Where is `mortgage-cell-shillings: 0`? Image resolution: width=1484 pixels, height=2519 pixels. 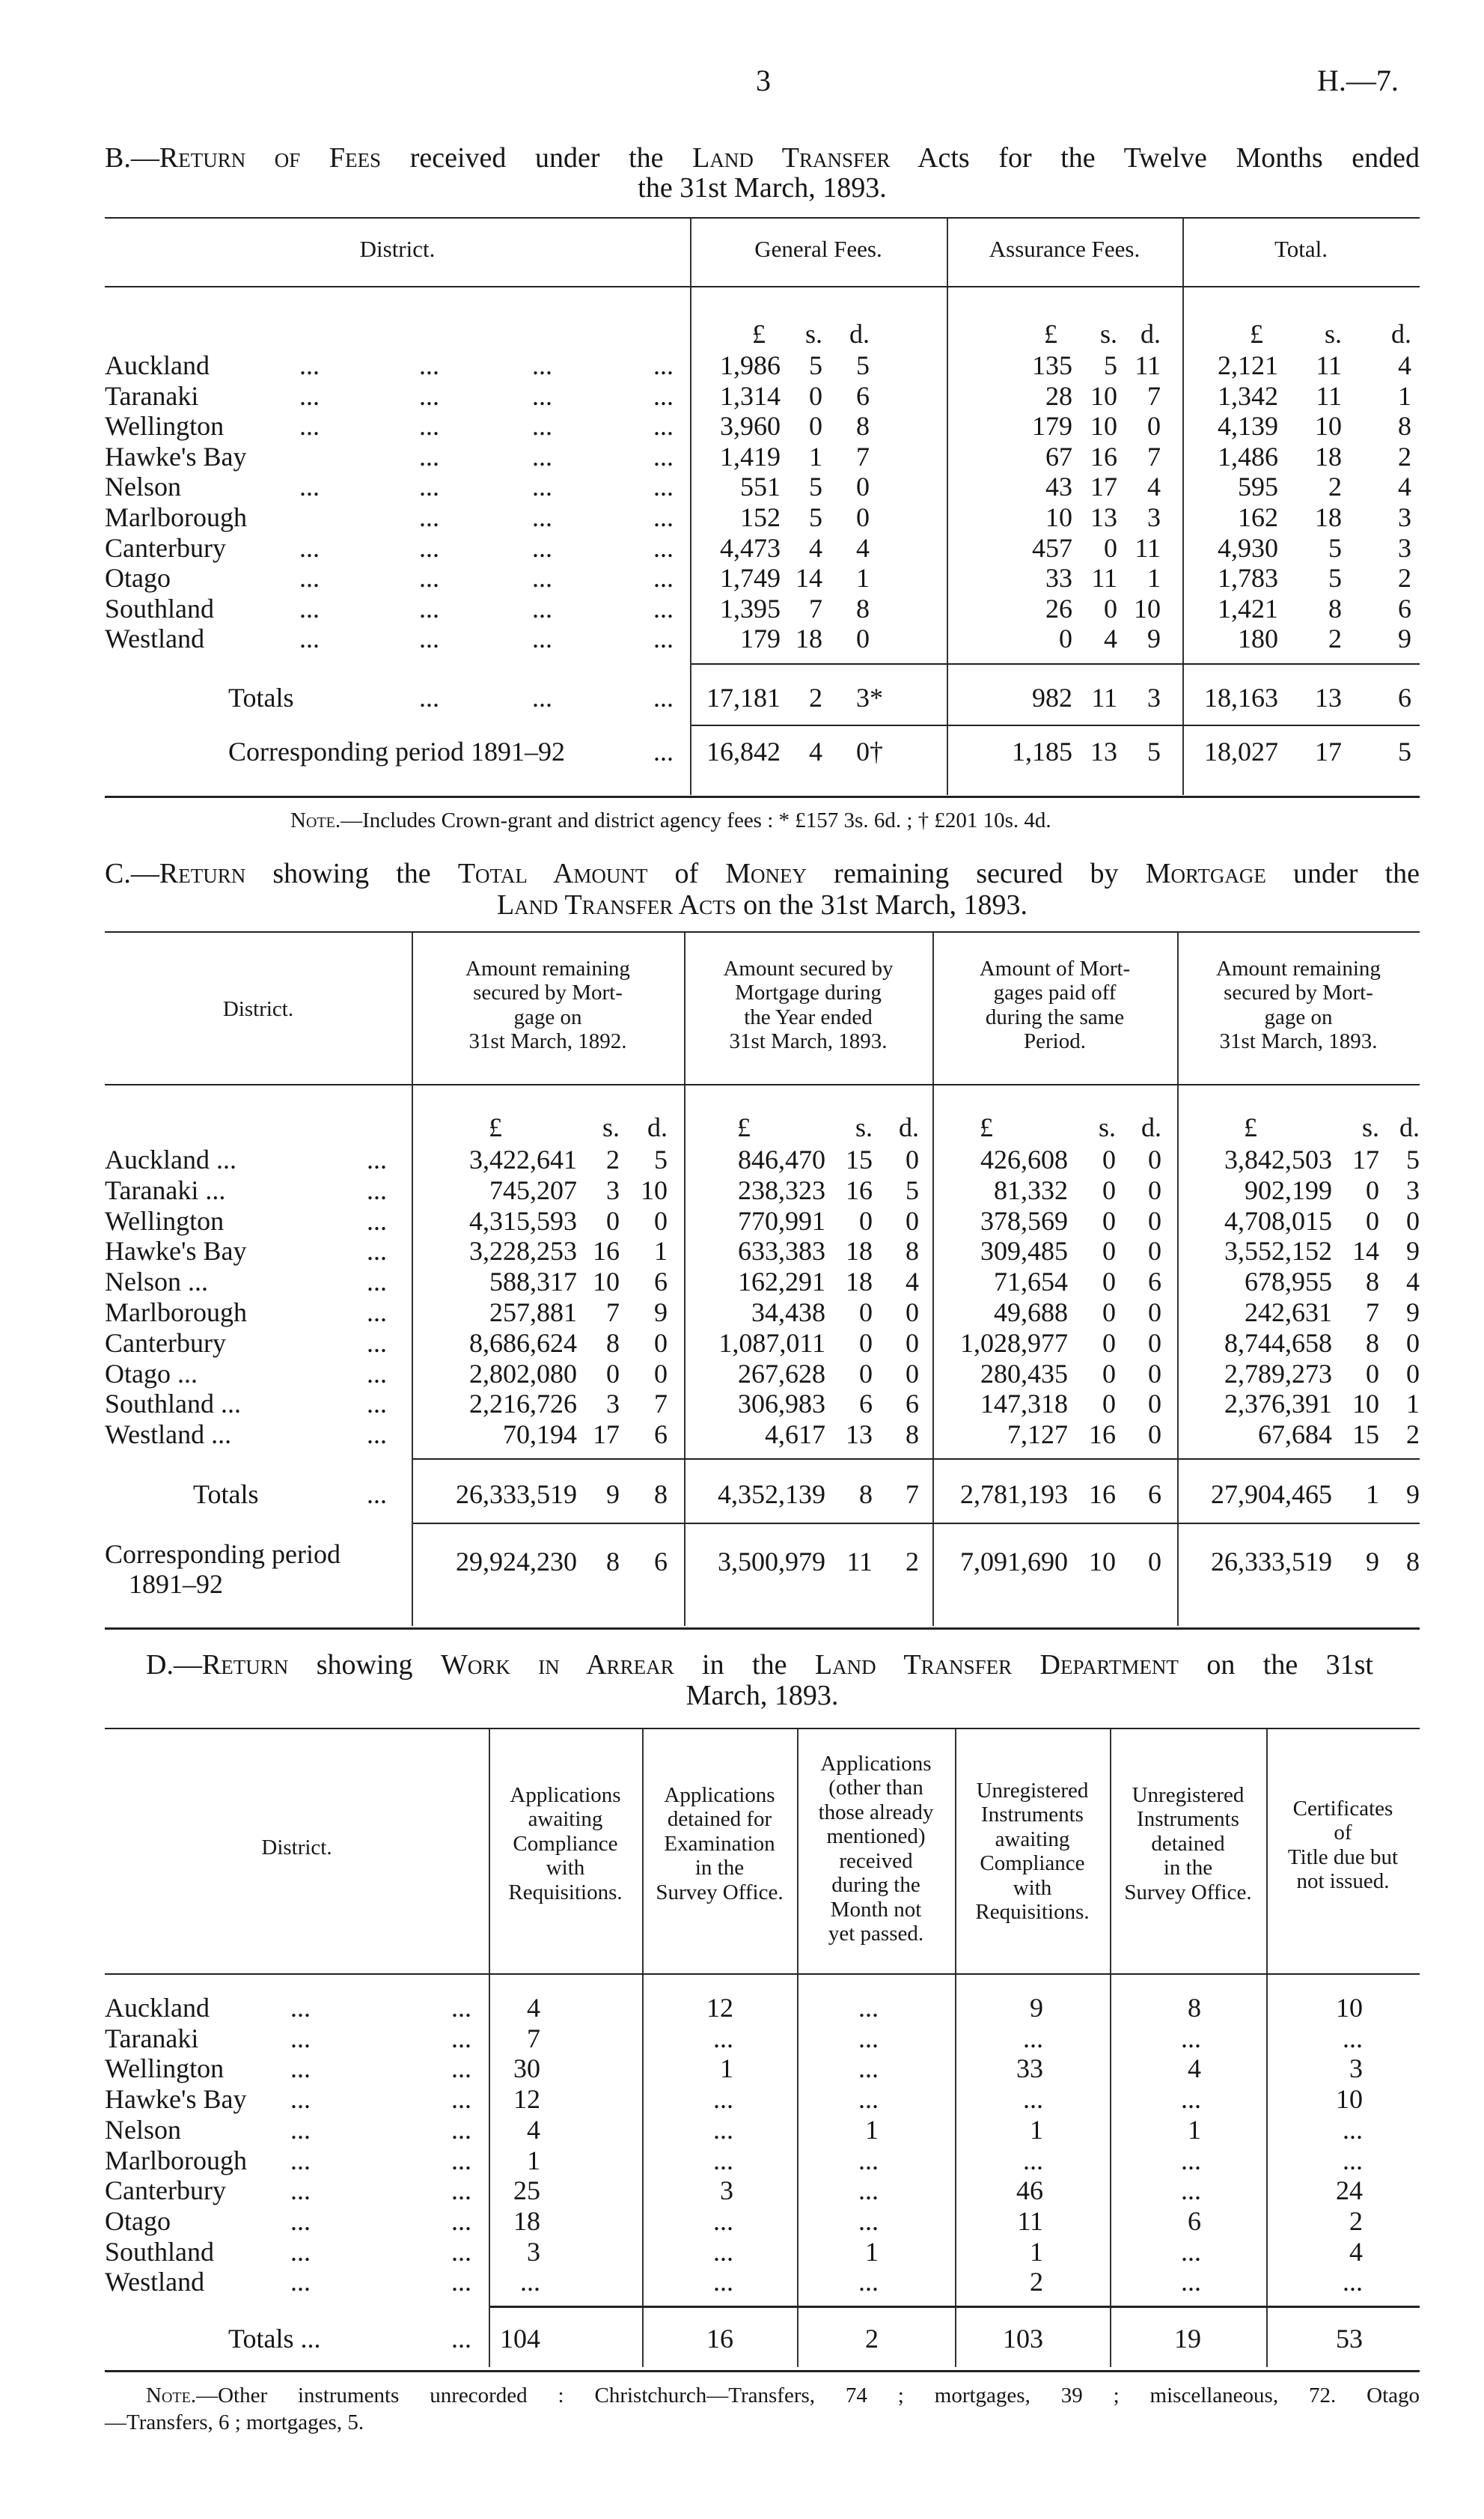 mortgage-cell-shillings: 0 is located at coordinates (613, 1373).